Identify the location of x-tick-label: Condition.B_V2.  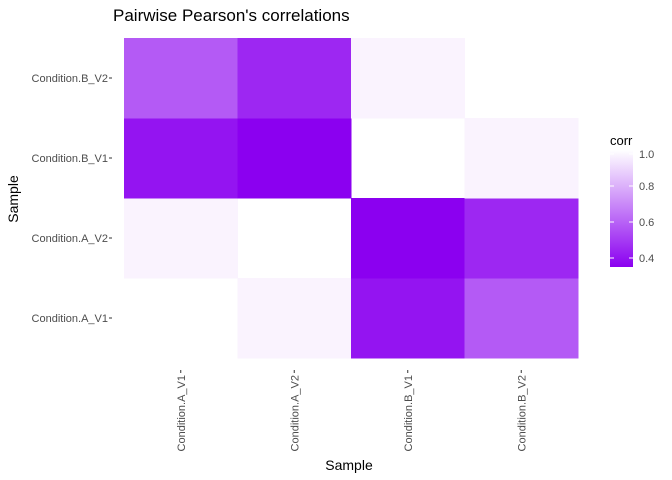
(522, 413).